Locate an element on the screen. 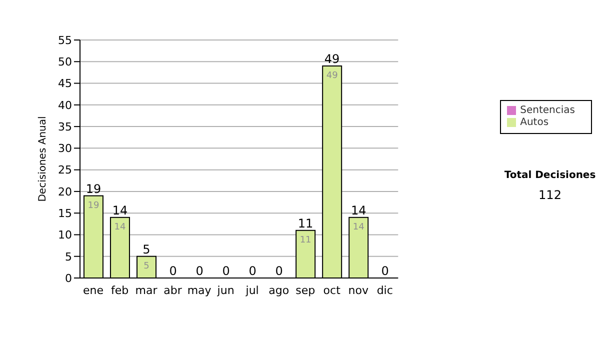 Image resolution: width=600 pixels, height=340 pixels. data-label: 49 is located at coordinates (332, 75).